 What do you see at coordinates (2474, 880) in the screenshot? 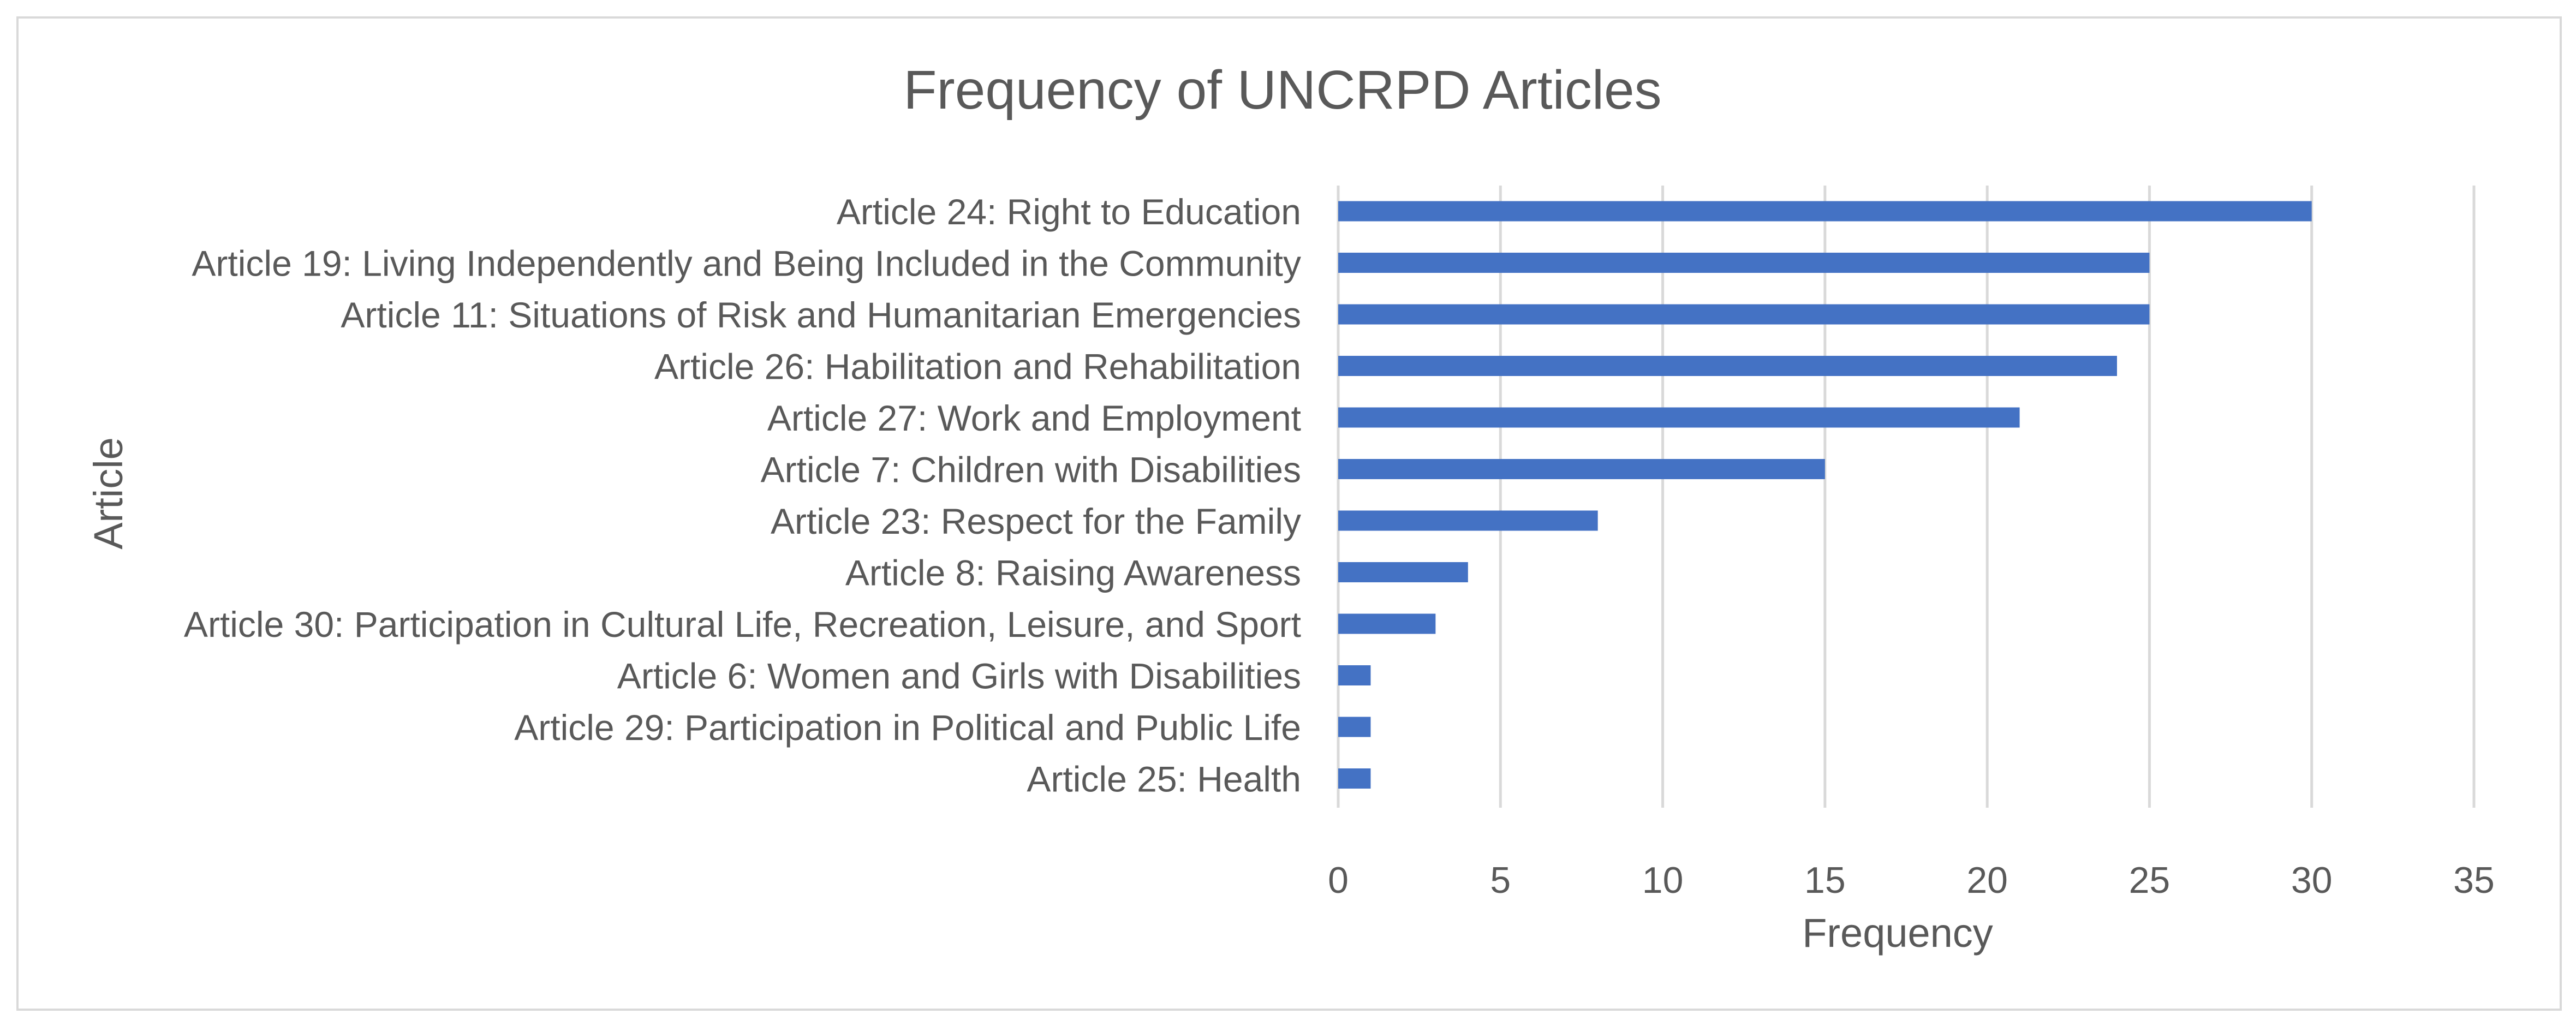
I see `x-tick-label: 35` at bounding box center [2474, 880].